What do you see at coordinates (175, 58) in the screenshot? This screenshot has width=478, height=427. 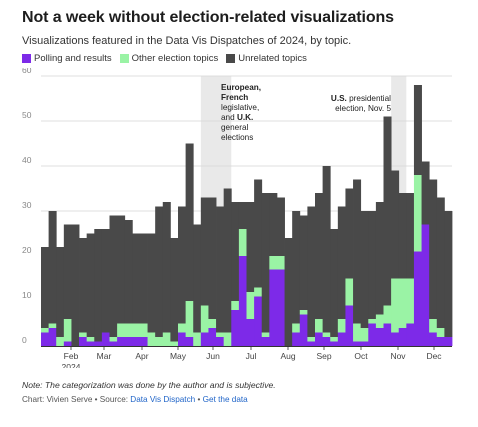 I see `legend-label-other-election: Other election topics` at bounding box center [175, 58].